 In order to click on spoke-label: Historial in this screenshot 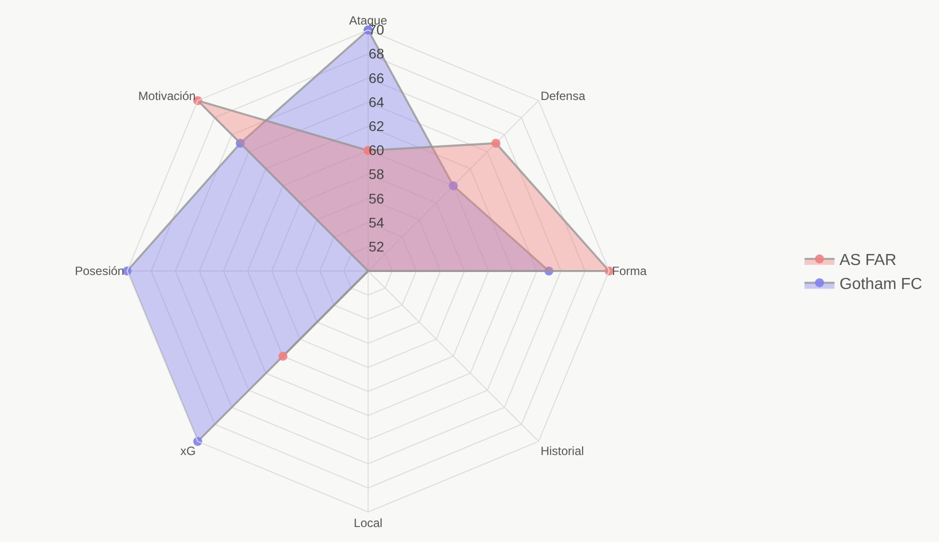, I will do `click(562, 451)`.